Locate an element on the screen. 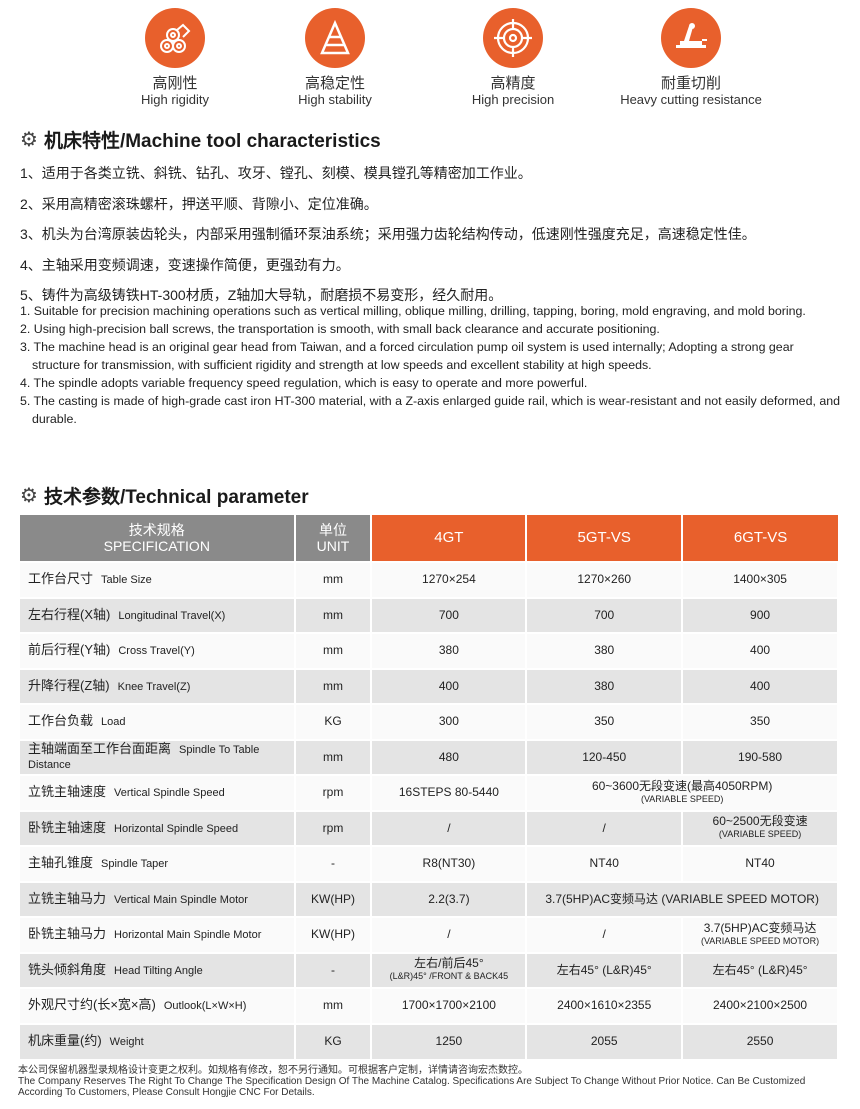  feature-high-precision: 高精度 High precision is located at coordinates (513, 57).